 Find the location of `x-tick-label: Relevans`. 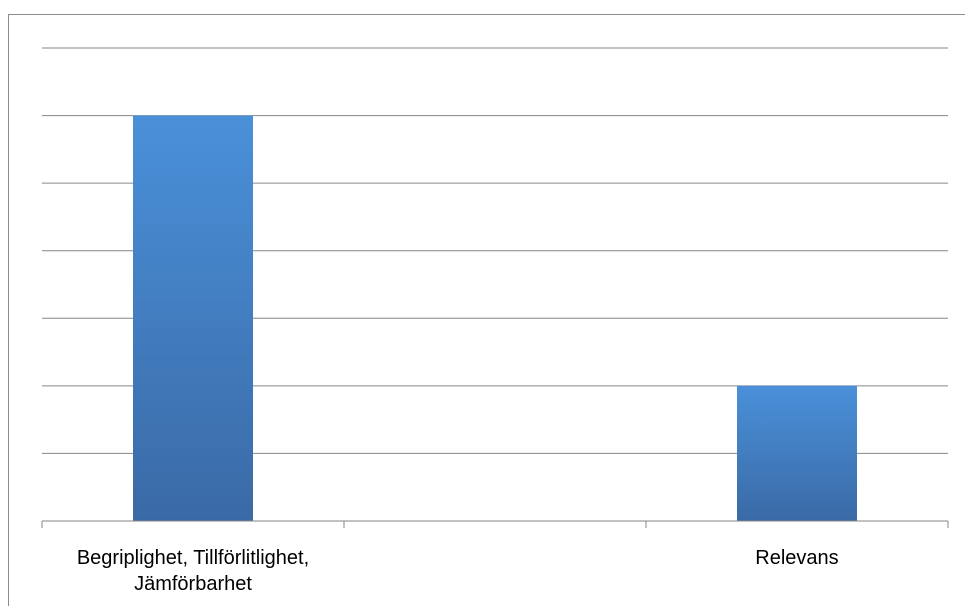

x-tick-label: Relevans is located at coordinates (797, 558).